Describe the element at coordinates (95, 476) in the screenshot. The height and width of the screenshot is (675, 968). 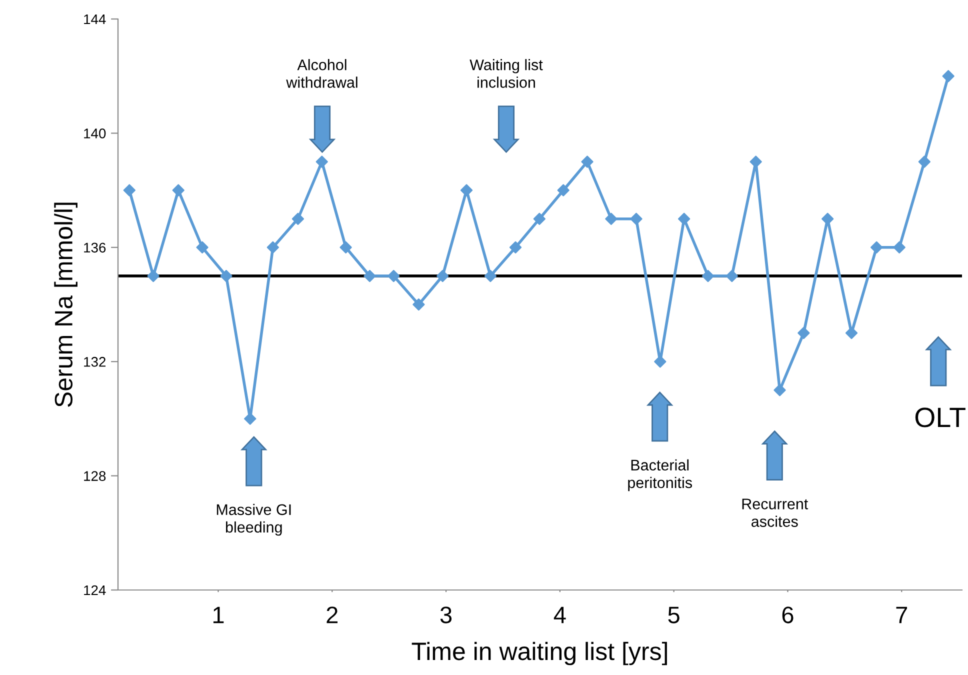
I see `y-tick-label: 128` at that location.